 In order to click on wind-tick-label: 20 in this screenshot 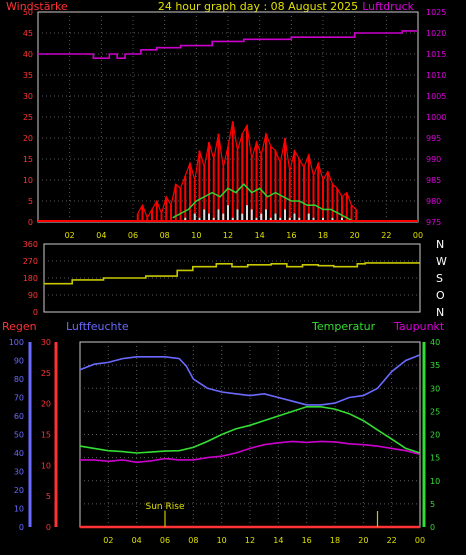, I will do `click(28, 138)`.